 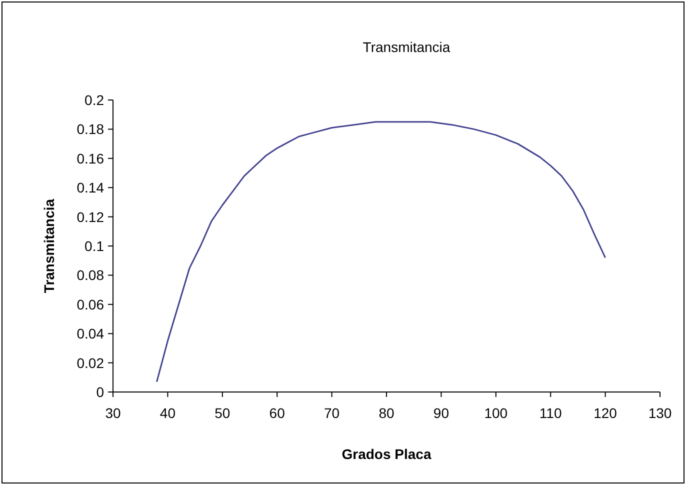 I want to click on y-tick-label: 0.12, so click(x=90, y=216).